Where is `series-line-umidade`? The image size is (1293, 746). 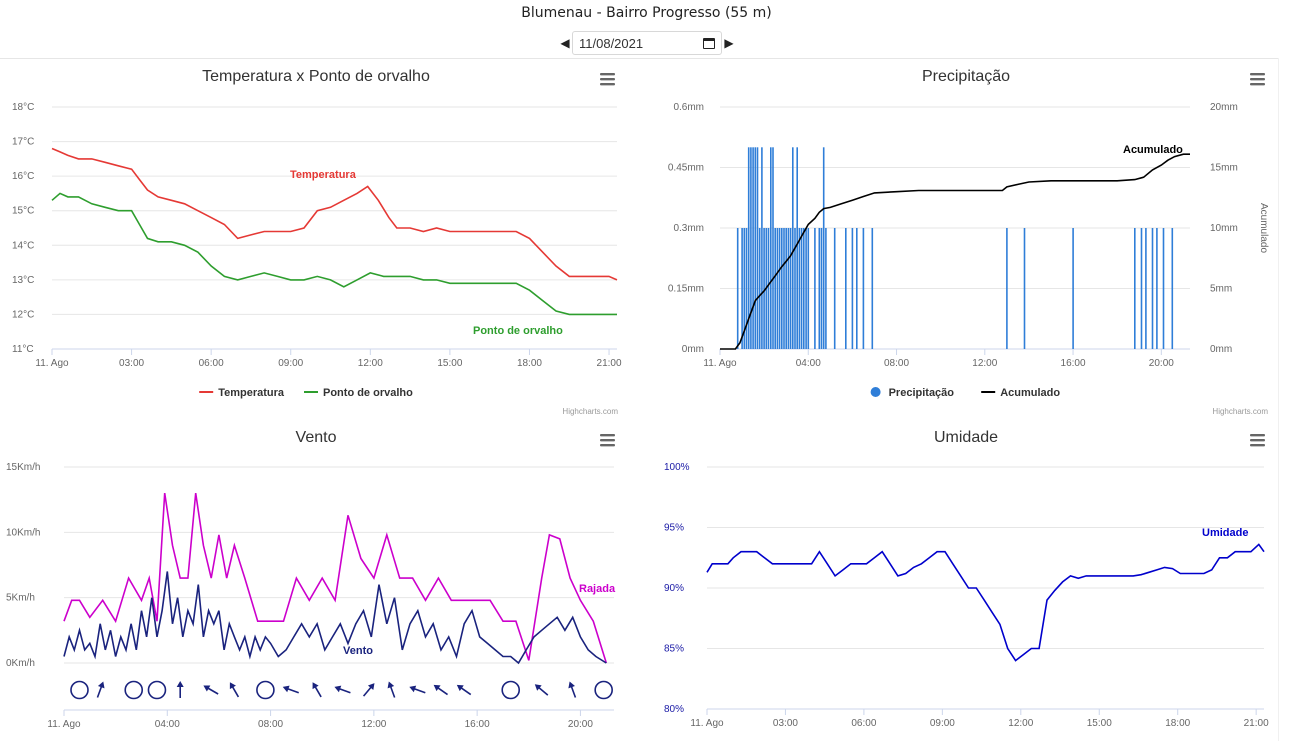
series-line-umidade is located at coordinates (985, 602).